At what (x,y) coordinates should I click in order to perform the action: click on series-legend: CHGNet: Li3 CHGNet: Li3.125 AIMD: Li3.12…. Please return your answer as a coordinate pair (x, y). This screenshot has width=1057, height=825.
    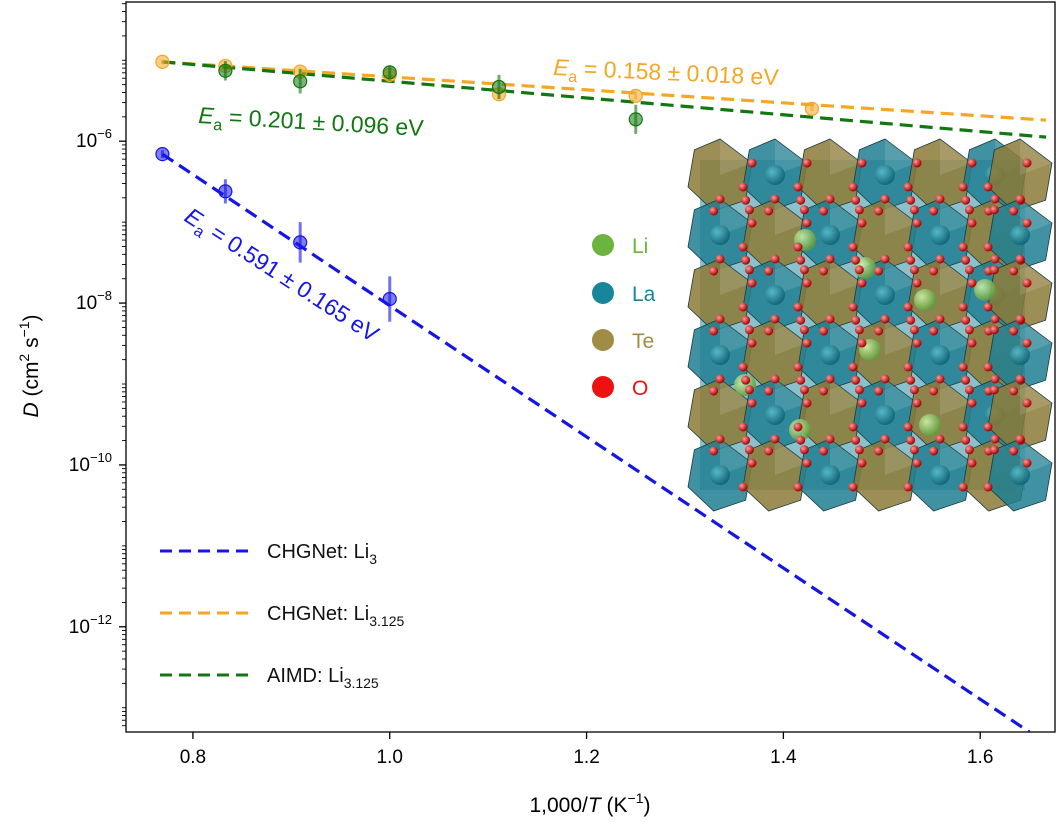
    Looking at the image, I should click on (282, 616).